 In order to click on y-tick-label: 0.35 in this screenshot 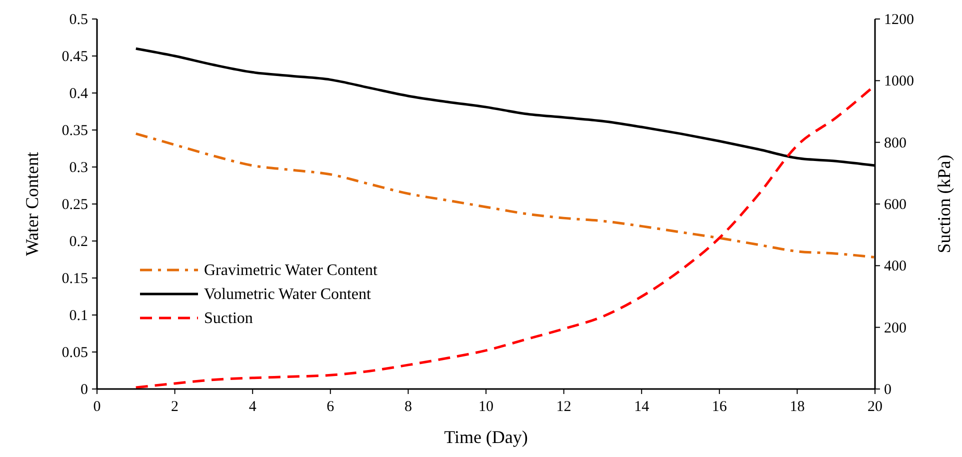, I will do `click(75, 131)`.